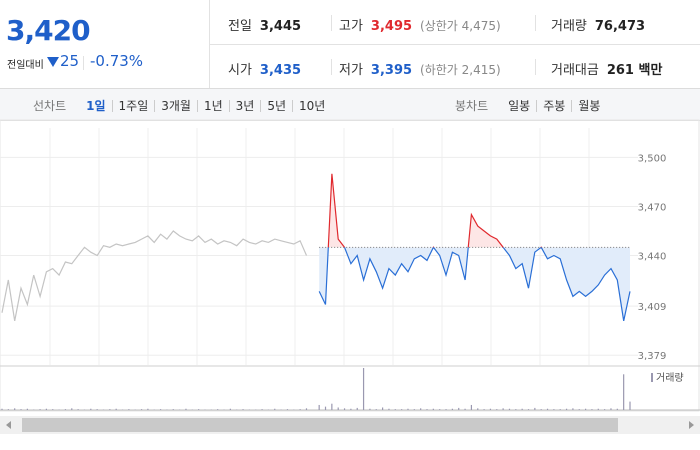 This screenshot has height=450, width=700. I want to click on stat: 고가 3,495 (상한가 4,475), so click(420, 24).